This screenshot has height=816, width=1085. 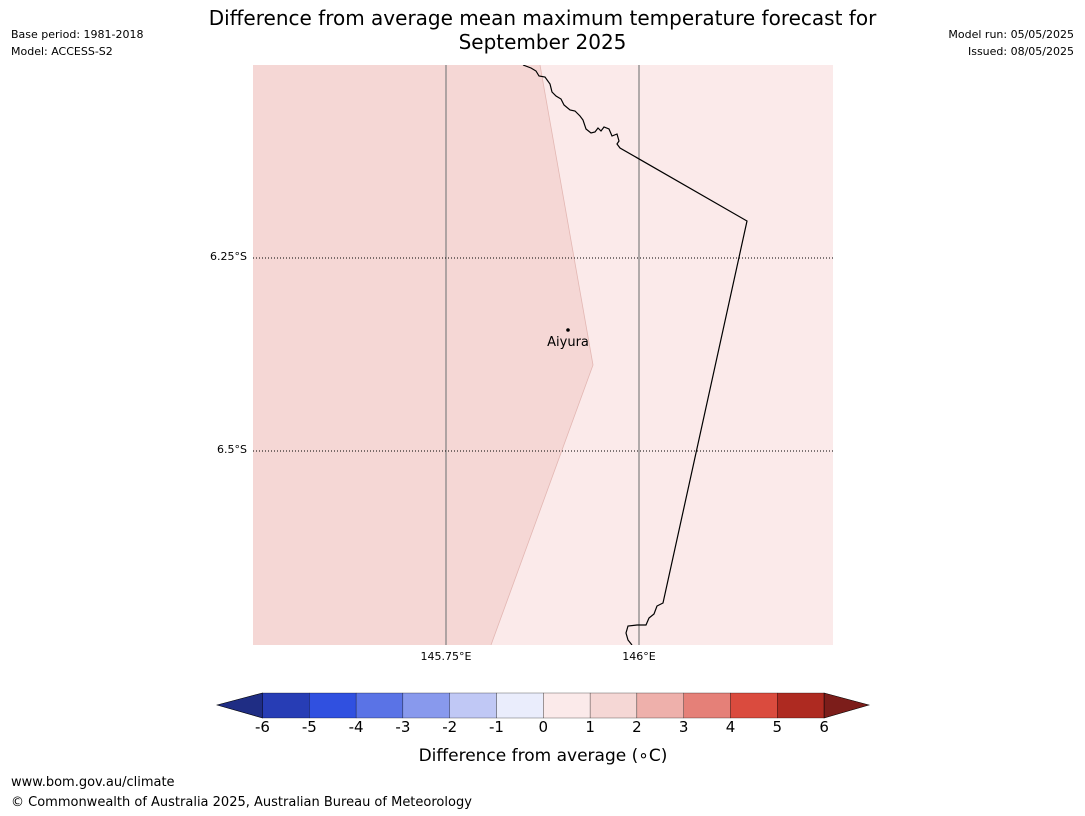 What do you see at coordinates (62, 51) in the screenshot?
I see `model-text: Model: ACCESS-S2` at bounding box center [62, 51].